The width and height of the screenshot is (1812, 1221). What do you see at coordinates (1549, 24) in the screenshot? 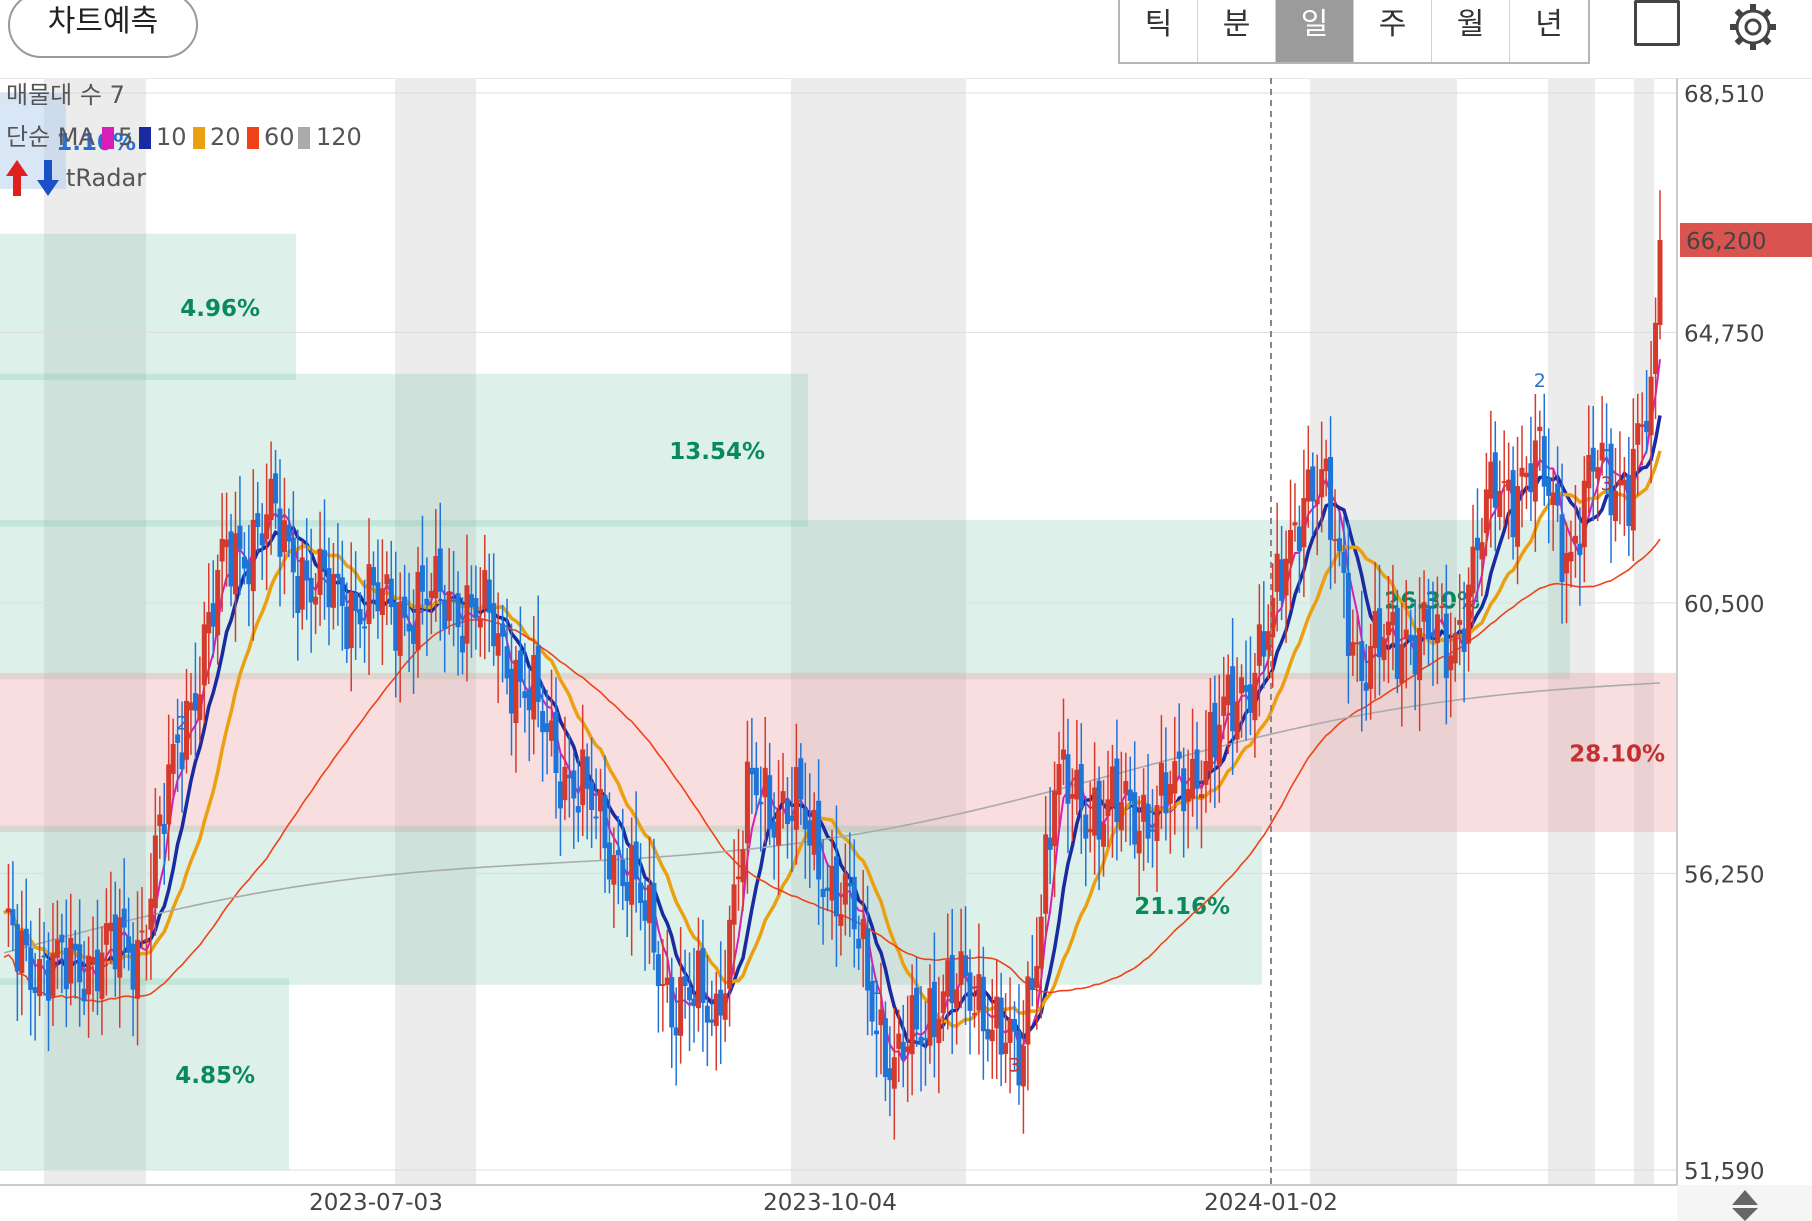
I see `tab-year: 년` at bounding box center [1549, 24].